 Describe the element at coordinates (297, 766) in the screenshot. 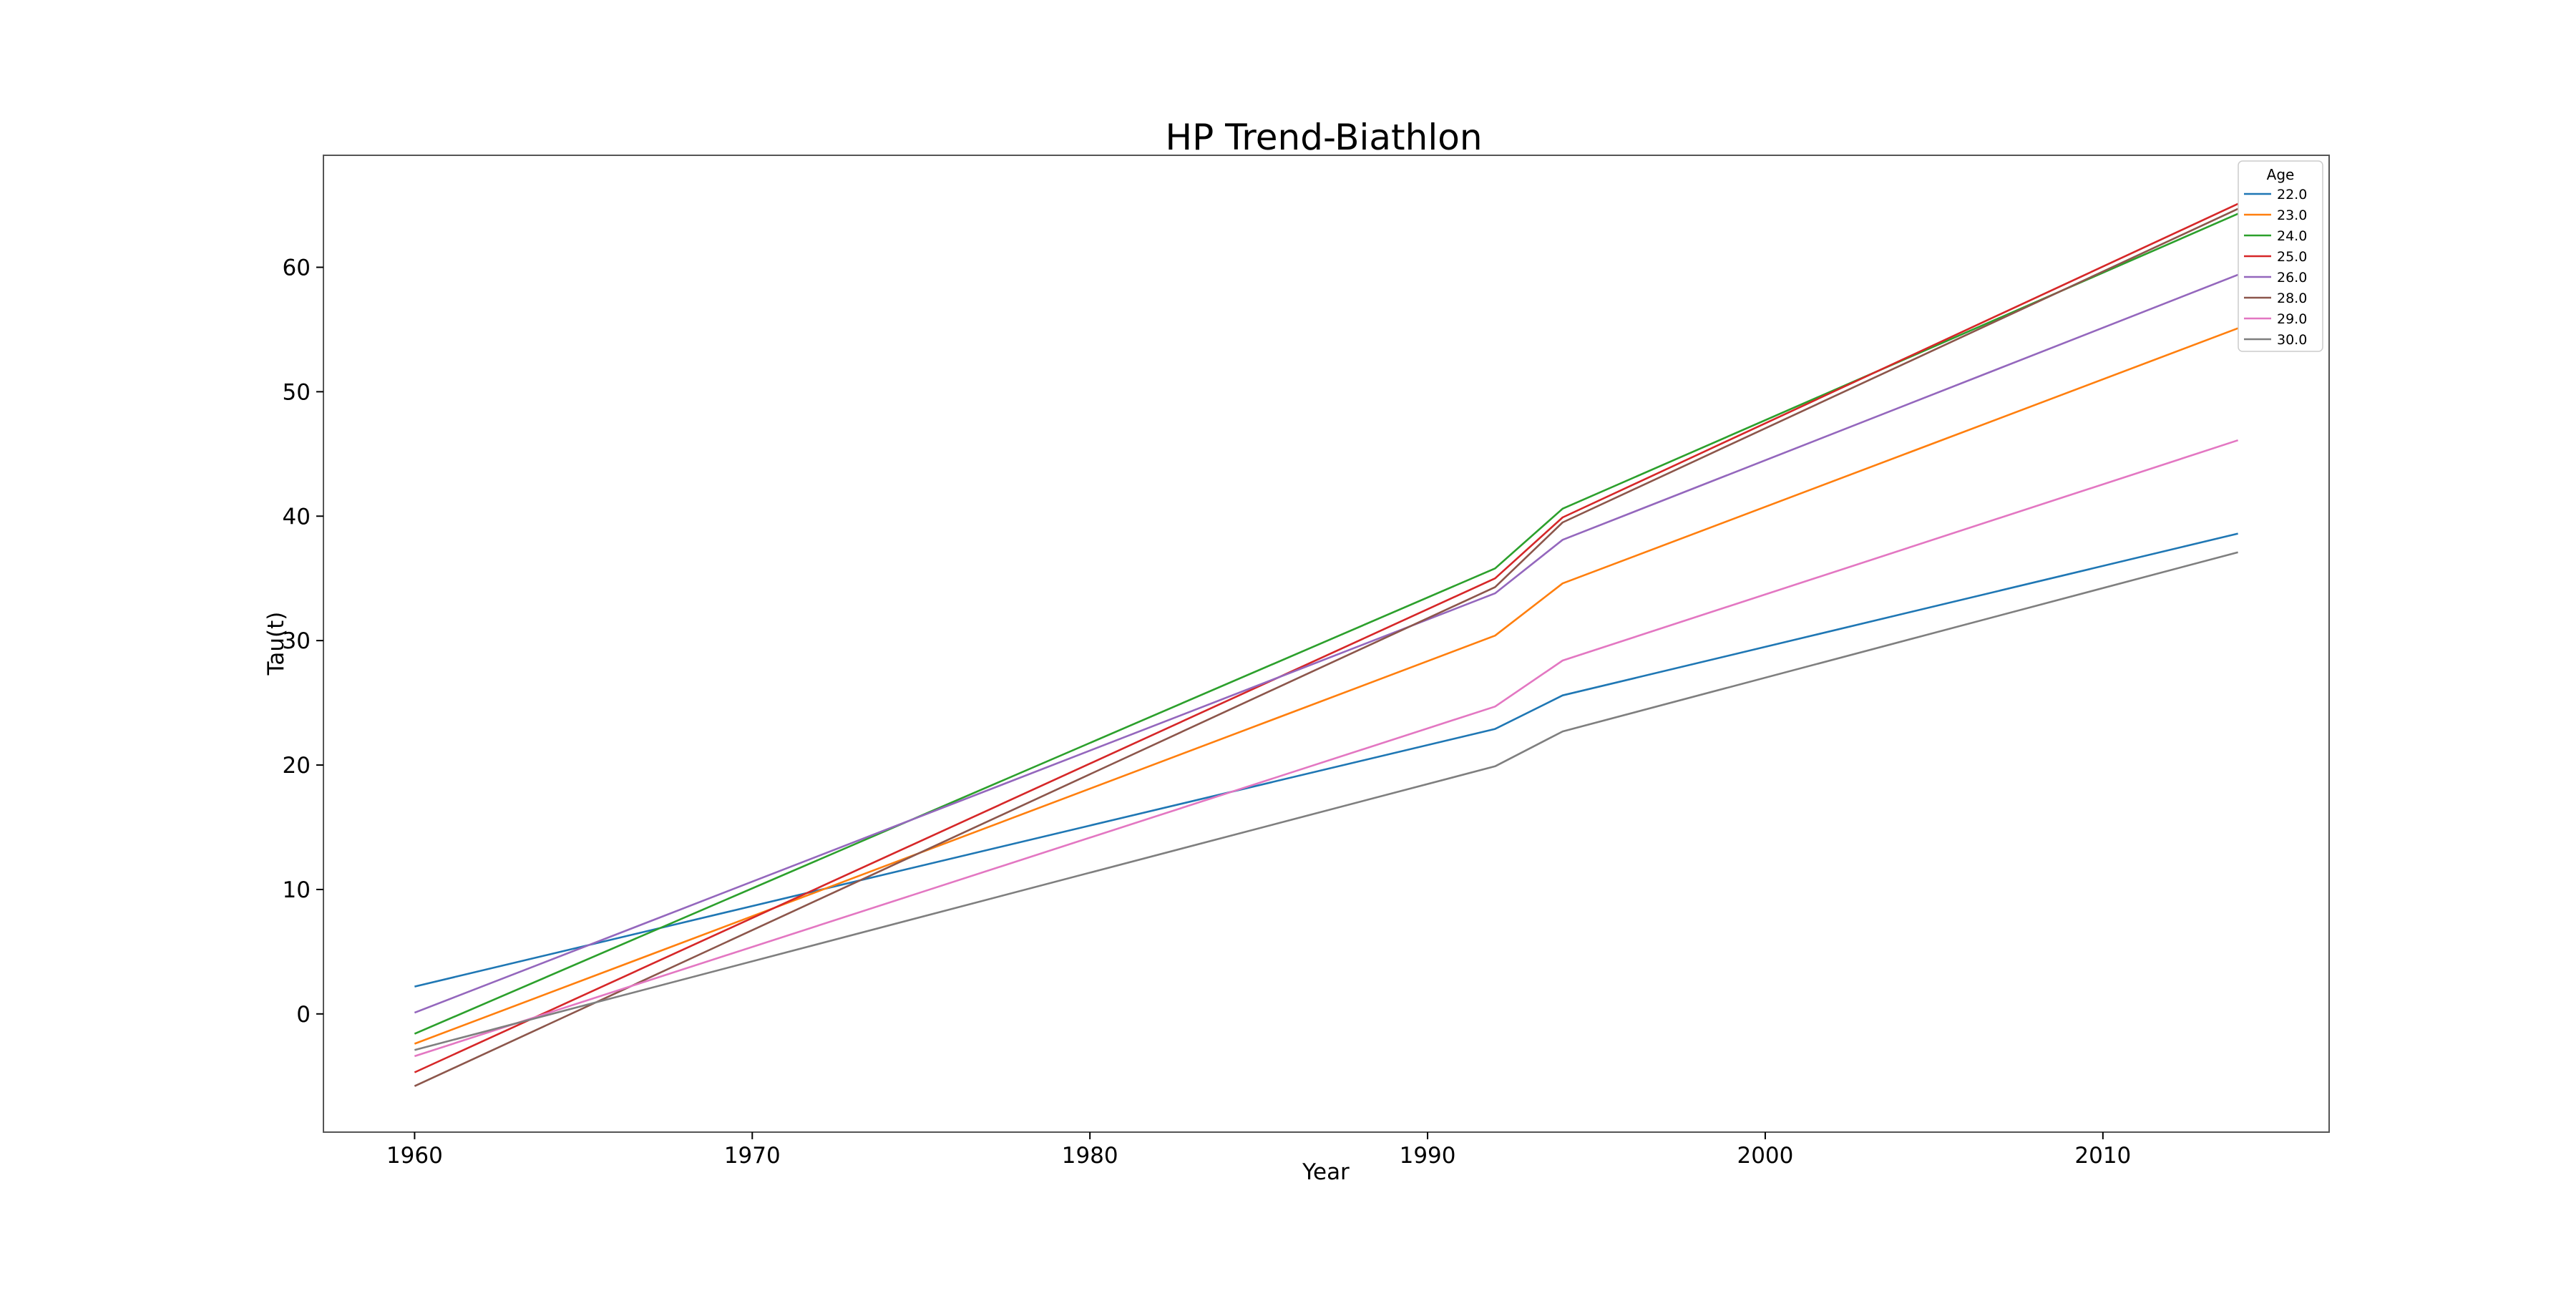

I see `y-tick-label: 20` at that location.